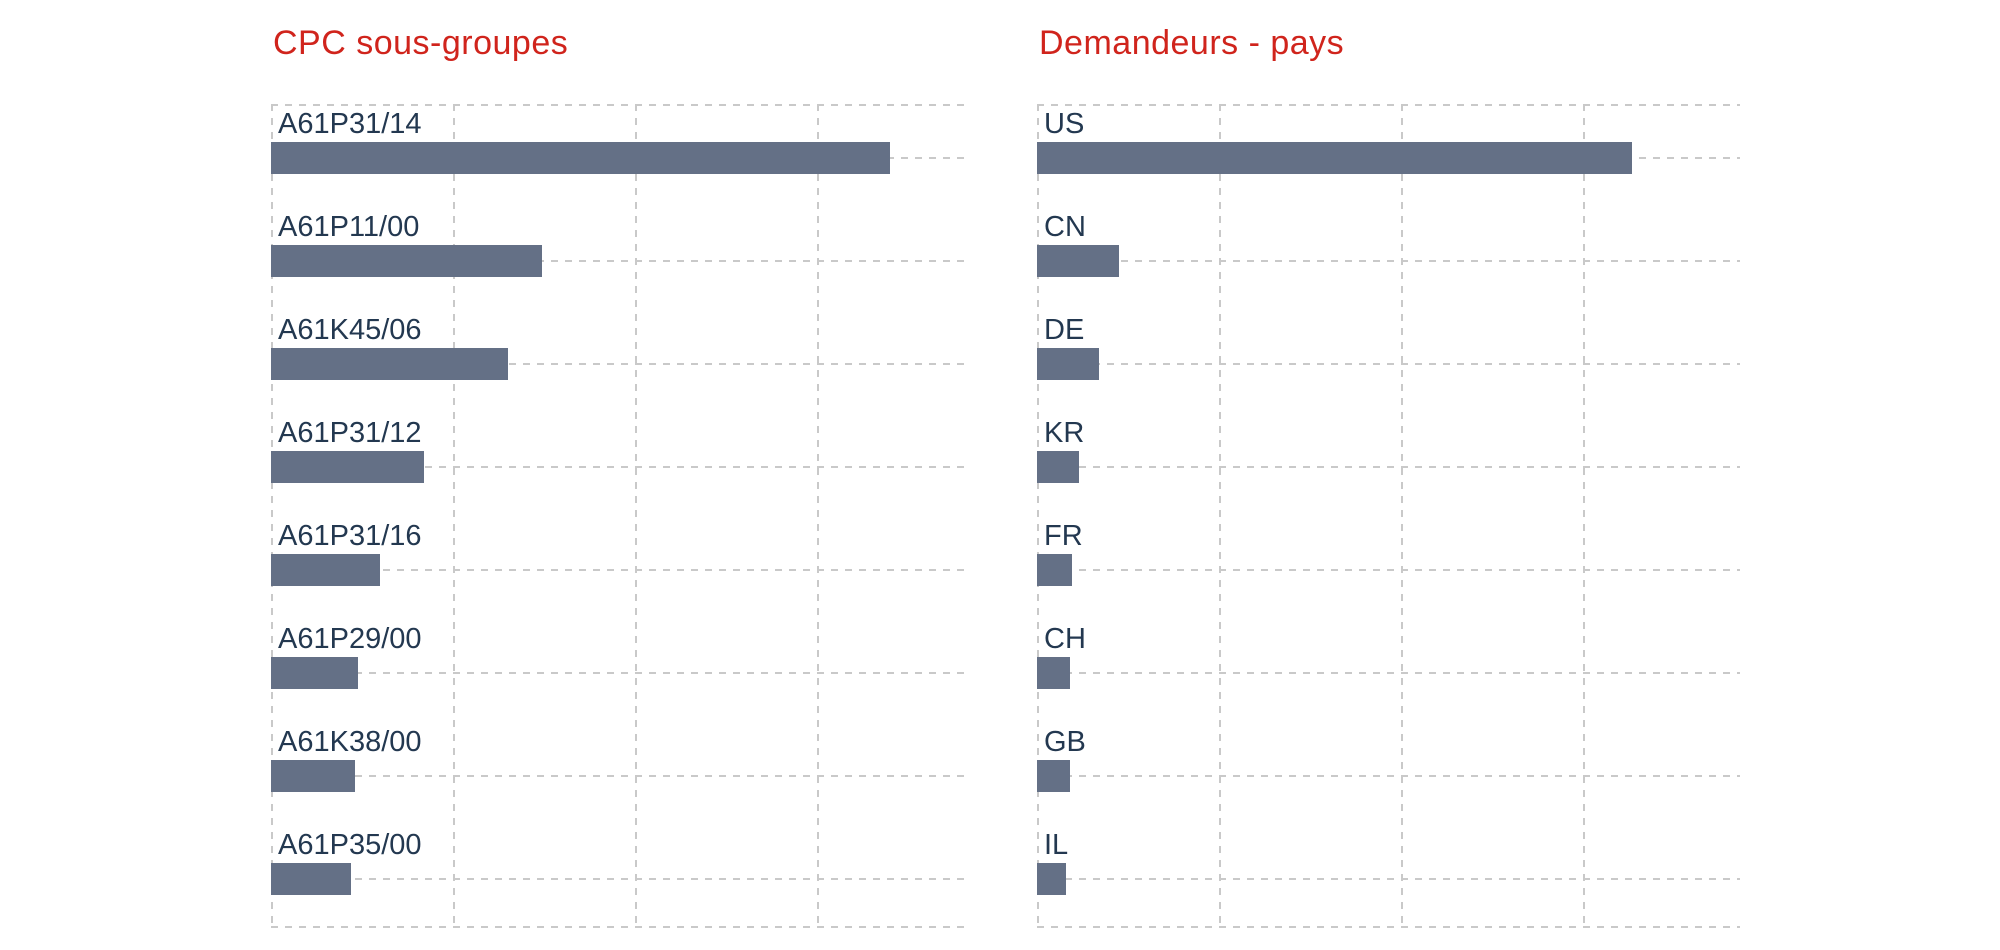 This screenshot has height=950, width=2000. Describe the element at coordinates (1334, 158) in the screenshot. I see `bar-us` at that location.